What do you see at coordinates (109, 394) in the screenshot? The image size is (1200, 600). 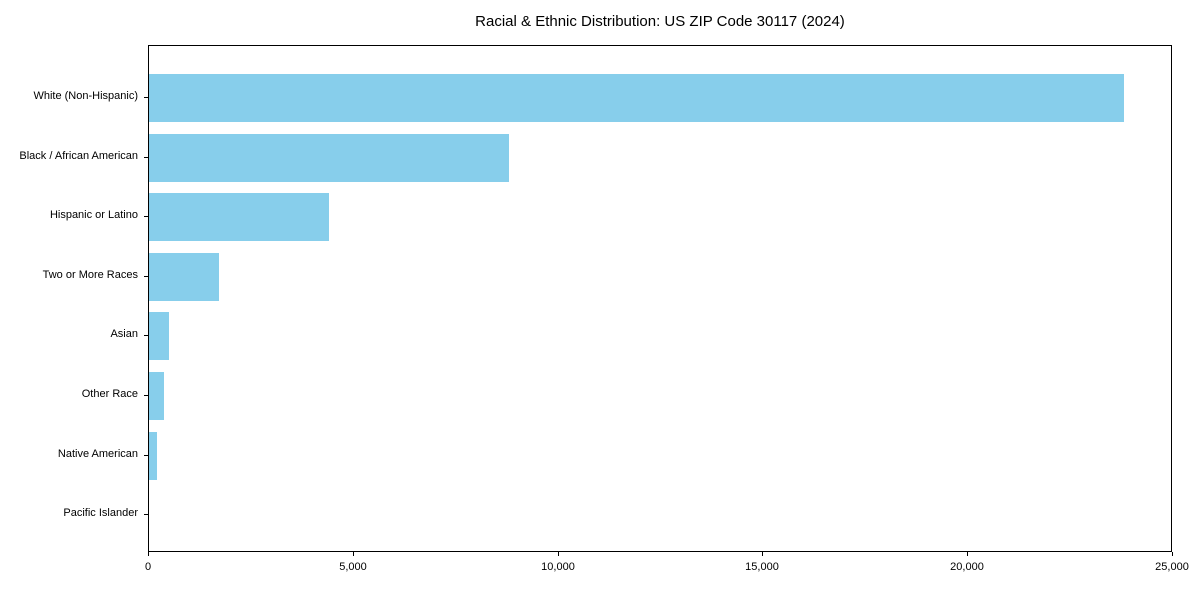 I see `y-tick-label: Other Race` at bounding box center [109, 394].